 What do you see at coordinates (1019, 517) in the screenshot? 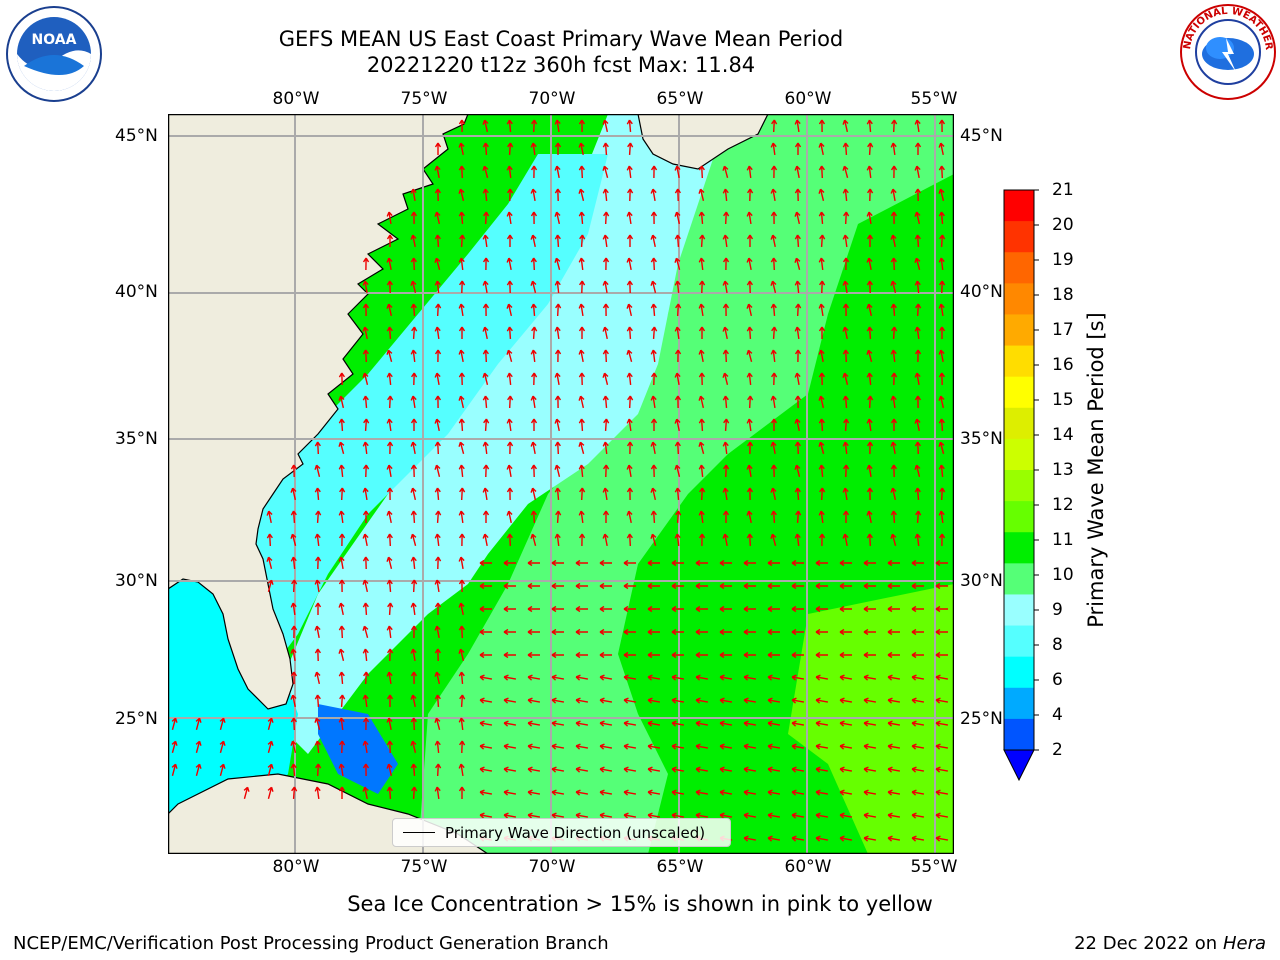
I see `colorbar-segment` at bounding box center [1019, 517].